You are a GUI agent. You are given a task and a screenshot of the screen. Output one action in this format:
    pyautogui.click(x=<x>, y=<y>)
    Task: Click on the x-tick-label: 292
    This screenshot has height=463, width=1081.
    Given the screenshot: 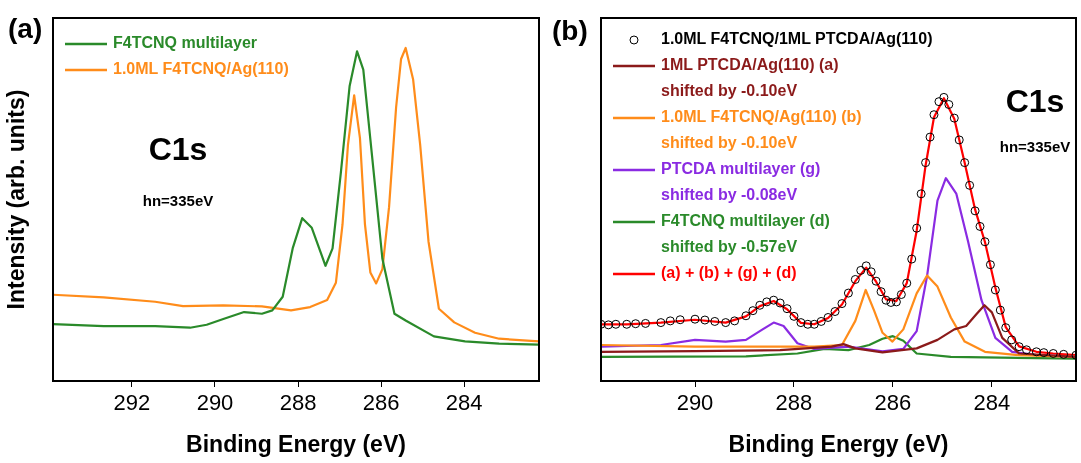 What is the action you would take?
    pyautogui.click(x=132, y=403)
    